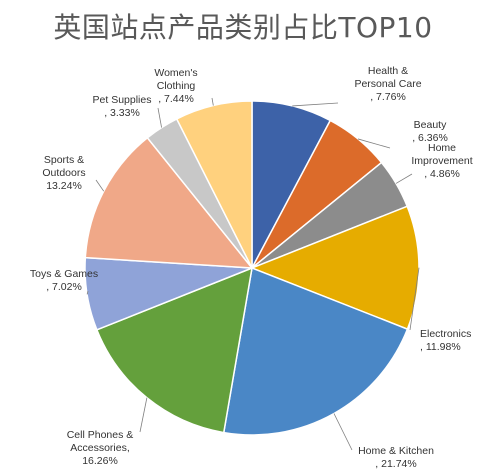 This screenshot has width=486, height=472. Describe the element at coordinates (176, 99) in the screenshot. I see `slice-label-line: , 7.44%` at that location.